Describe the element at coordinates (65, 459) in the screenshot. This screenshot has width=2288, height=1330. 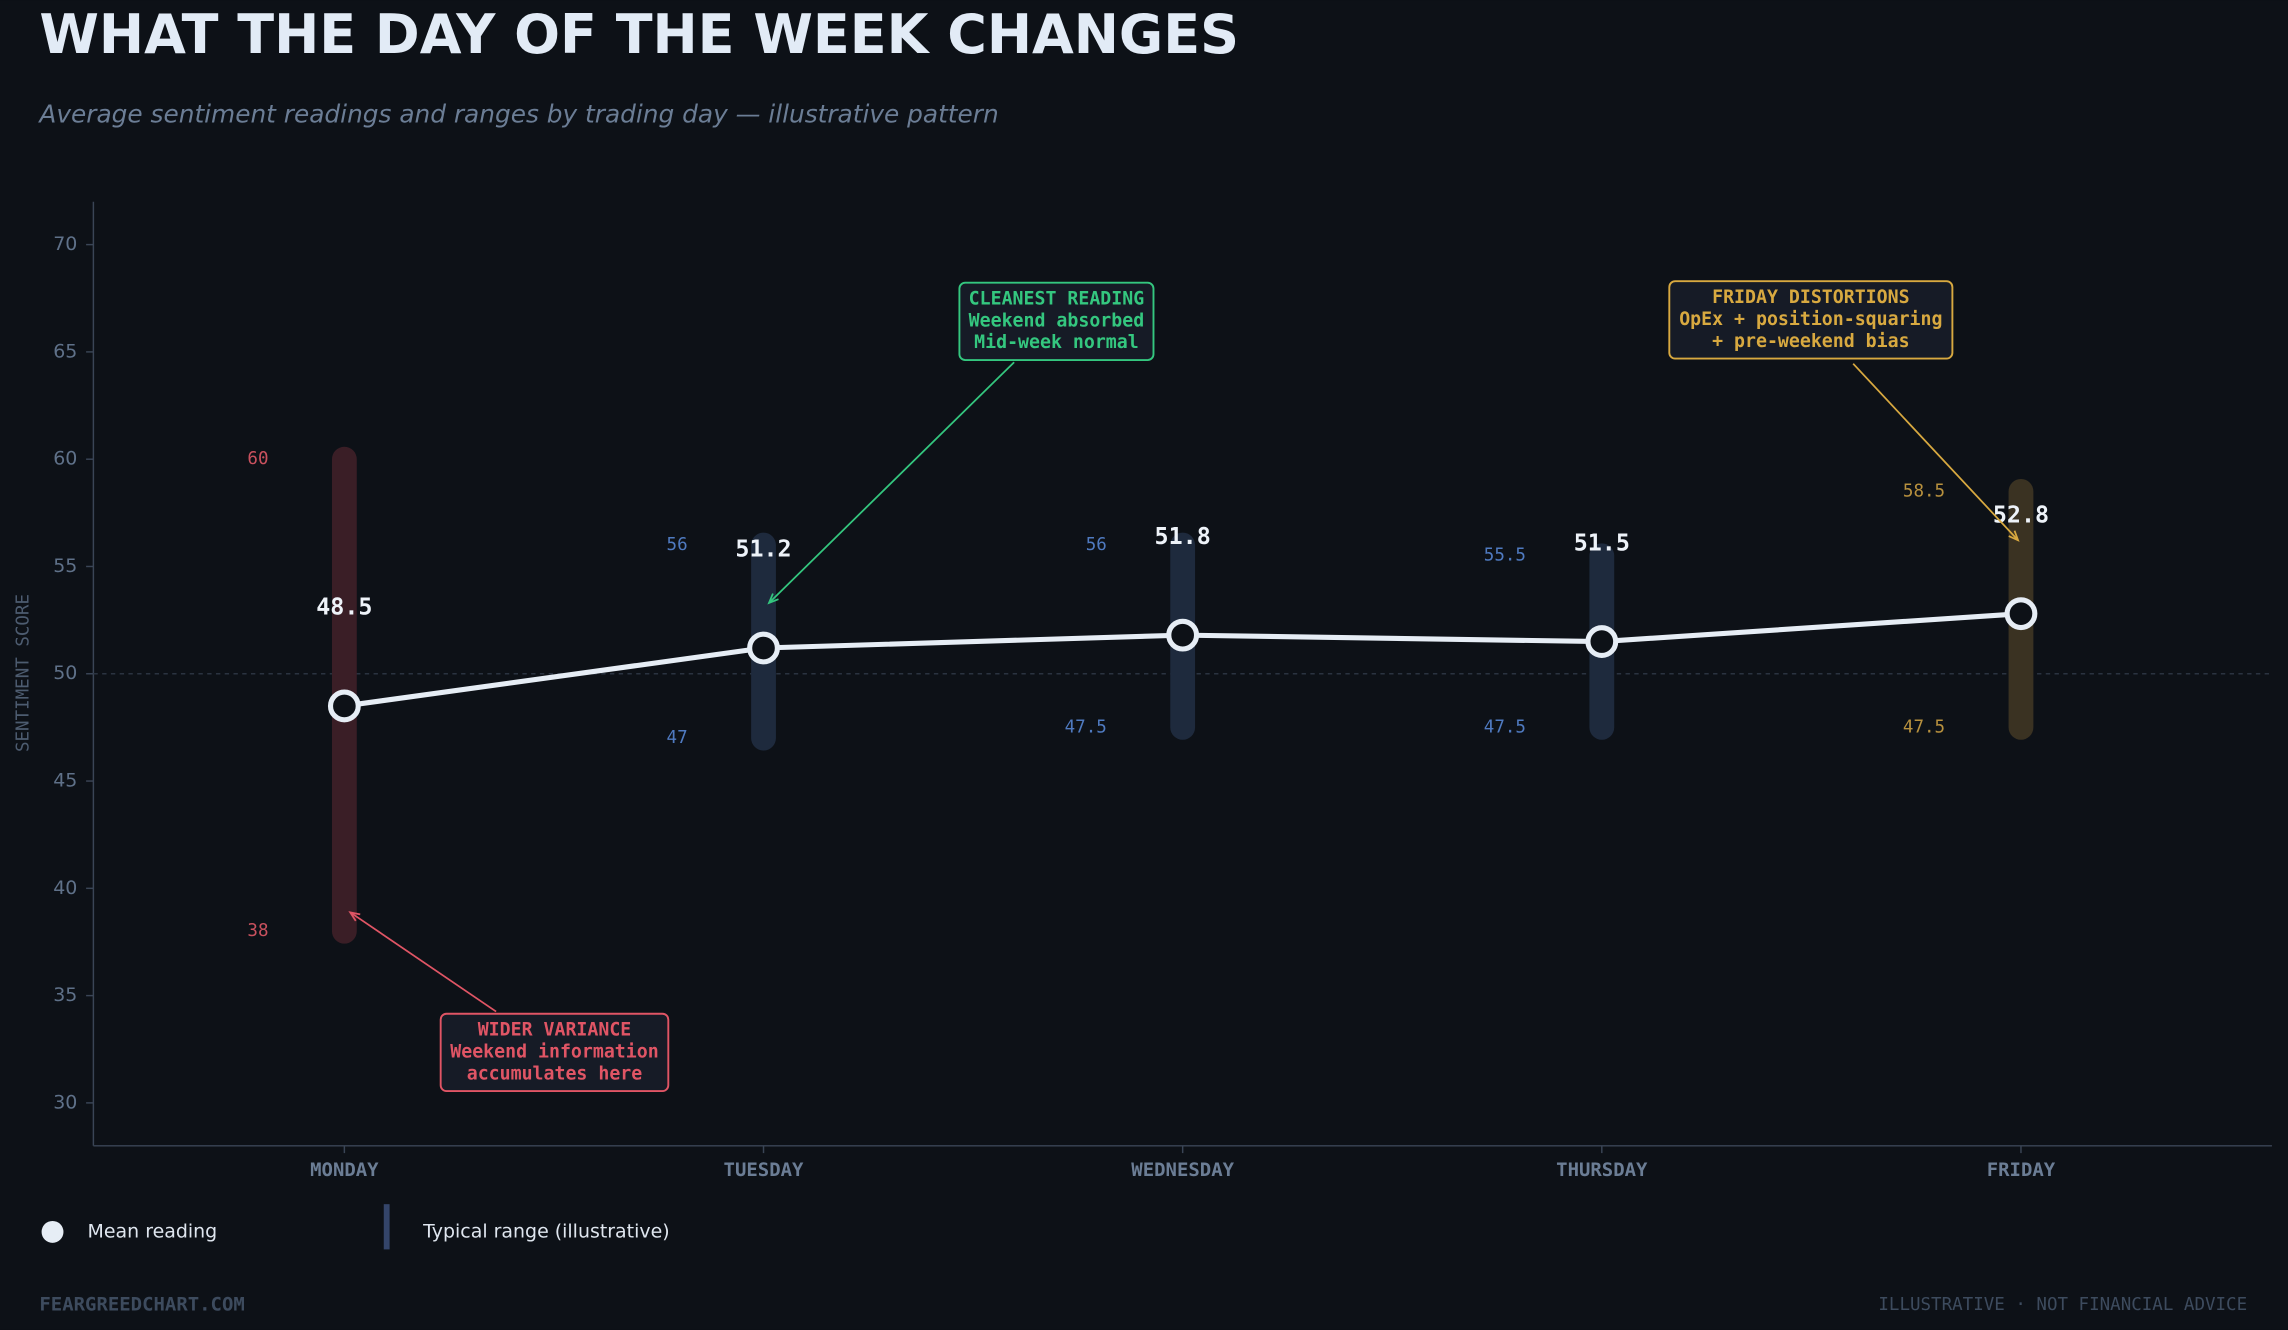
I see `y-tick-label: 60` at that location.